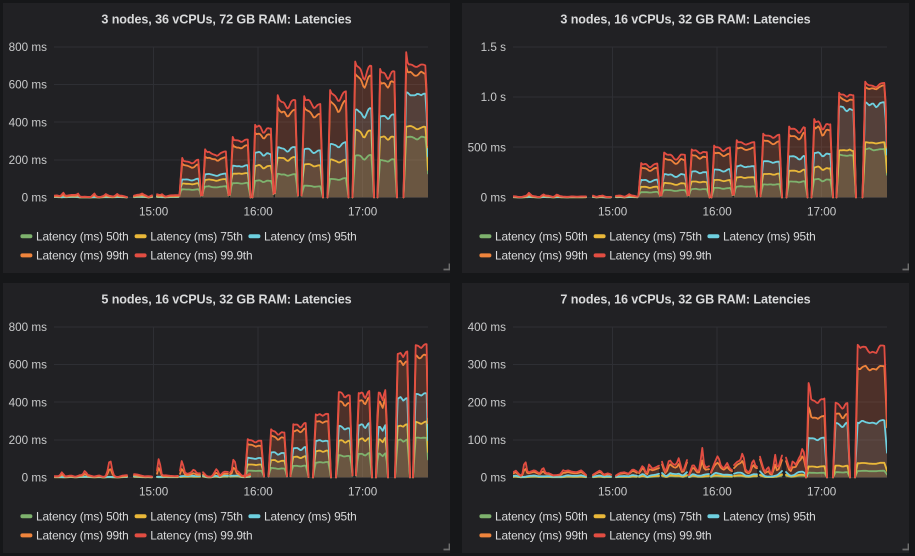 This screenshot has height=556, width=915. Describe the element at coordinates (685, 20) in the screenshot. I see `svg-text:3 nodes, 16 vCPUs, 32 GB RAM:: 3 nodes, 16 vCPUs, 32 GB RAM: Latencies` at that location.